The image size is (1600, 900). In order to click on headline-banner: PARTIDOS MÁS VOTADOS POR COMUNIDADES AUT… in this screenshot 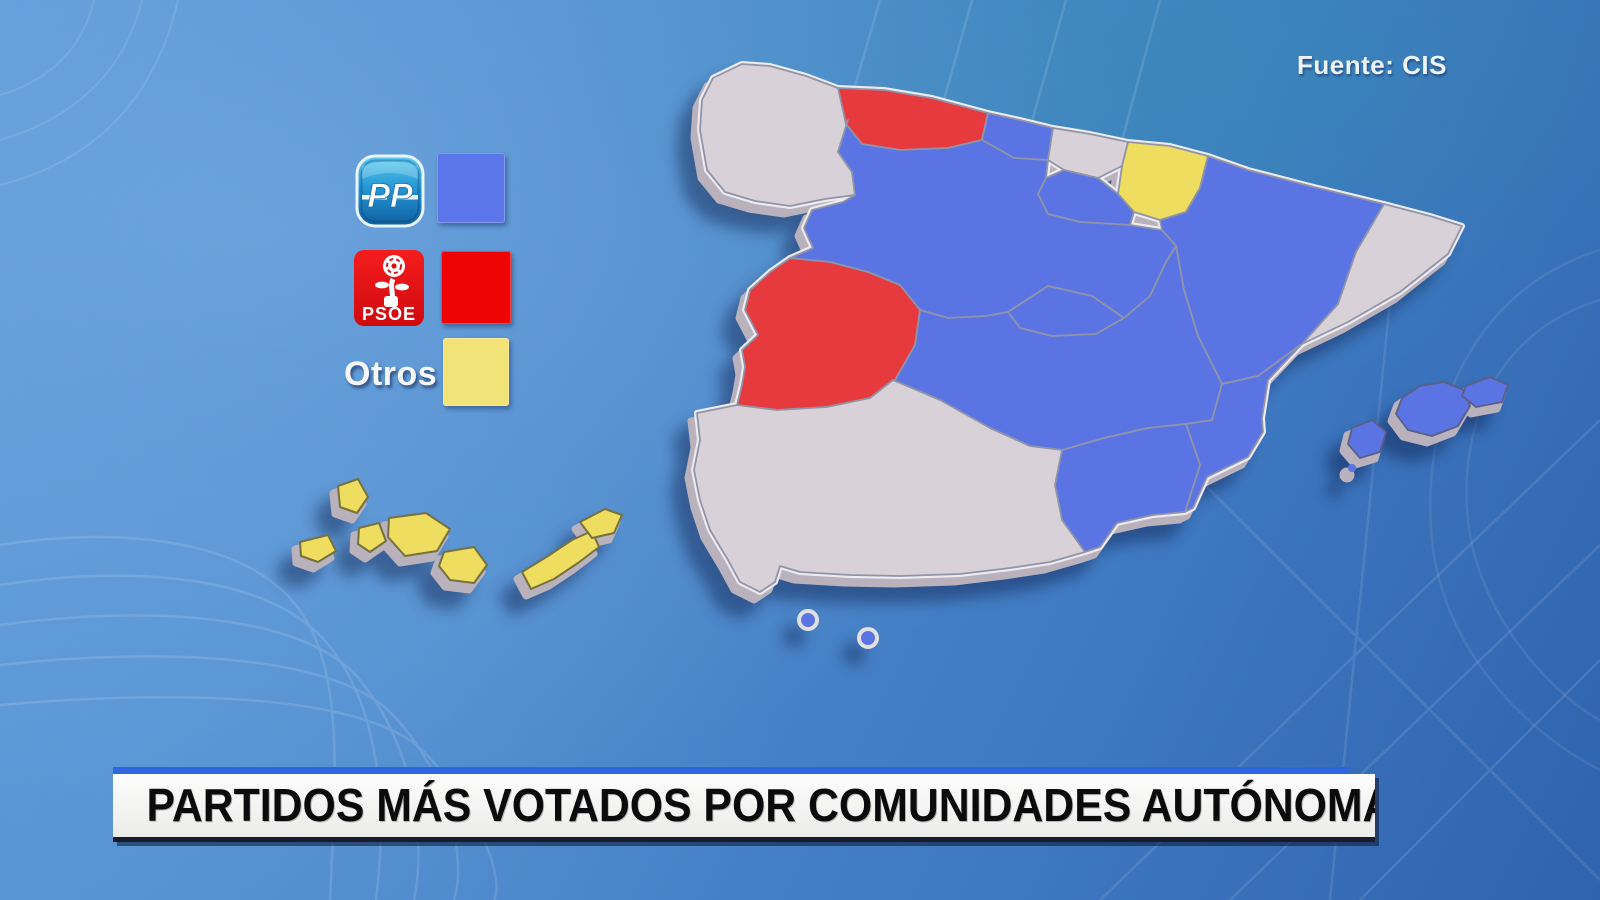, I will do `click(744, 804)`.